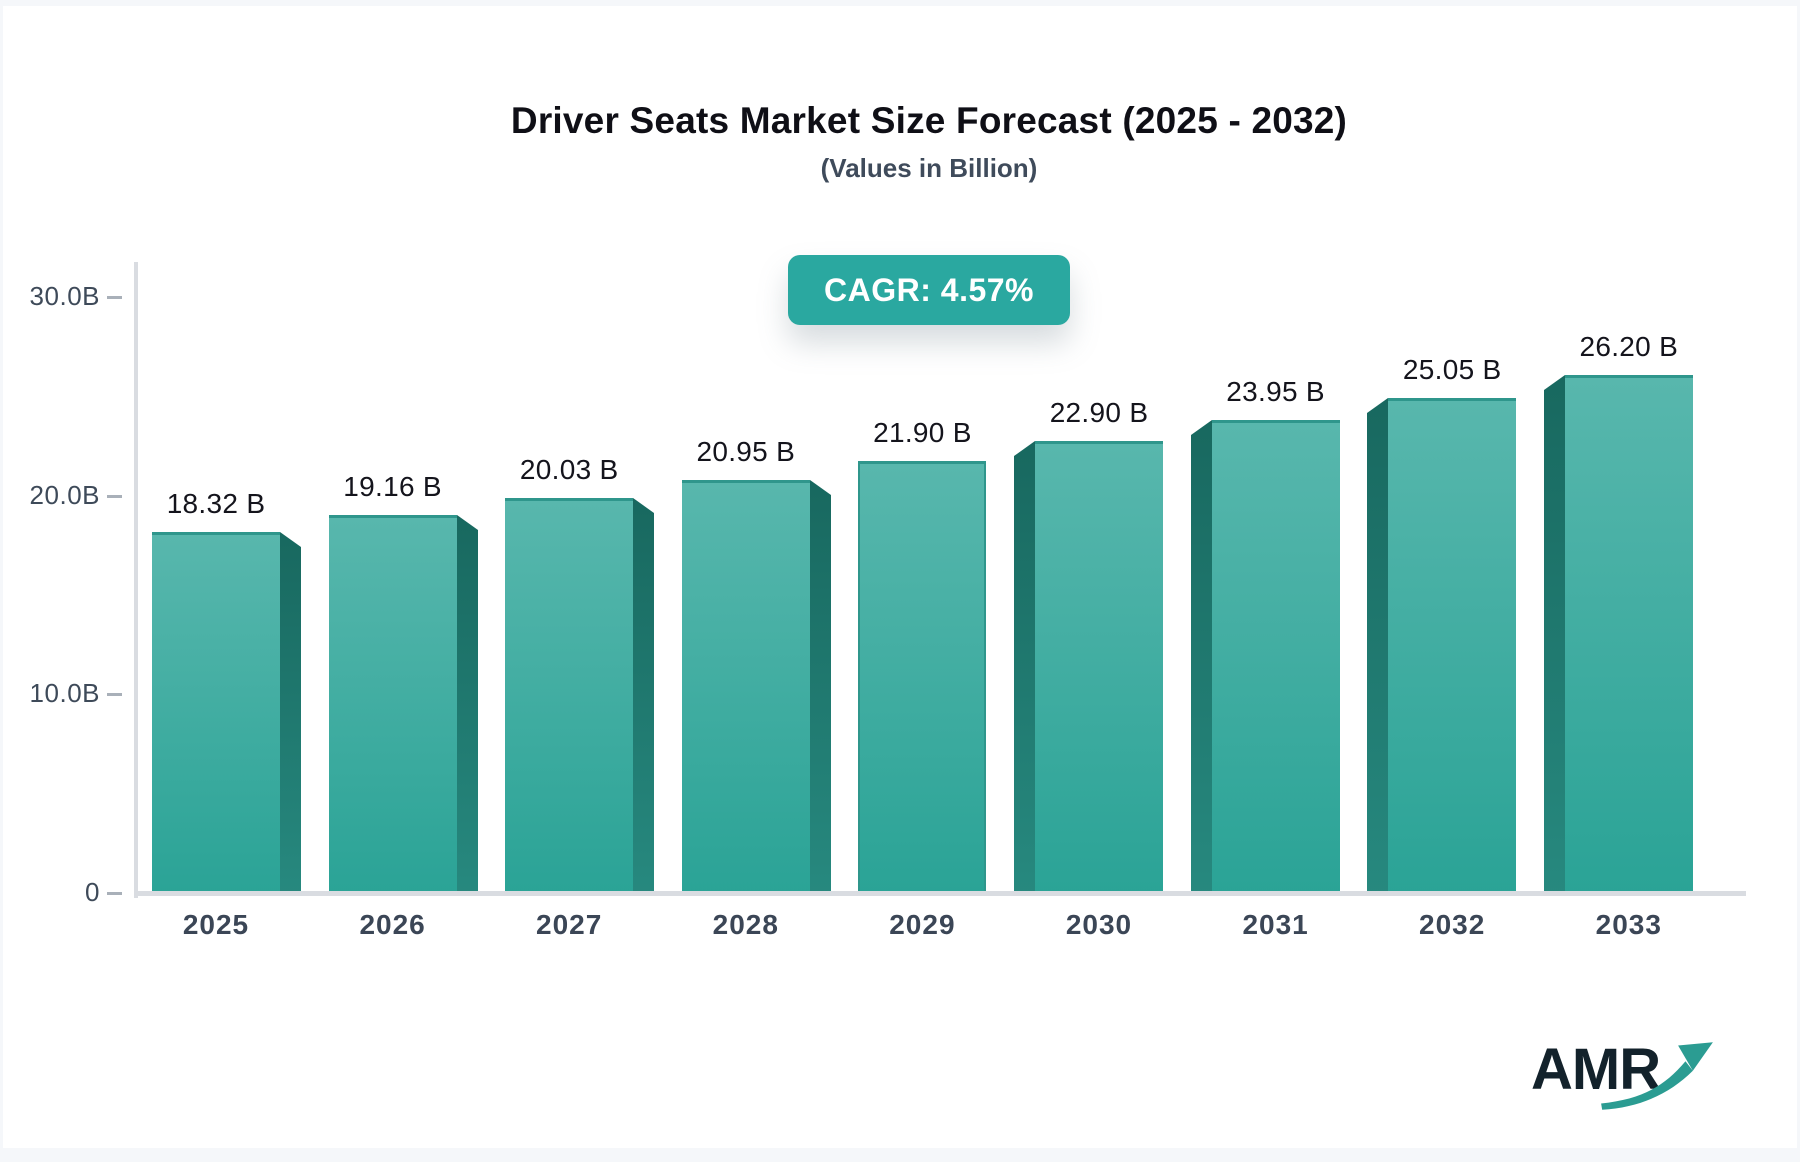 This screenshot has width=1800, height=1162. What do you see at coordinates (1452, 369) in the screenshot?
I see `bar-value-label: 25.05 B` at bounding box center [1452, 369].